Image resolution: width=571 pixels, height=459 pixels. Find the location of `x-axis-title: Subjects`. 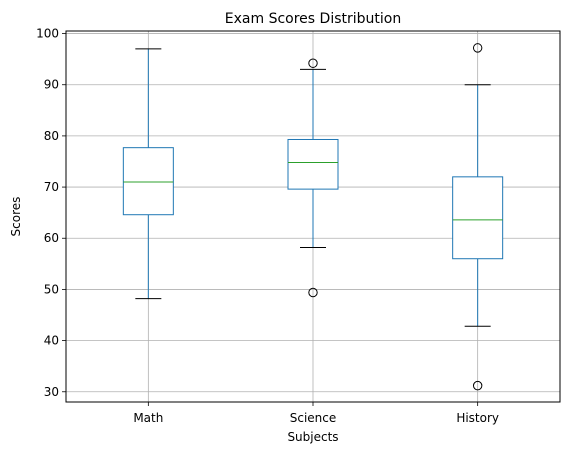

x-axis-title: Subjects is located at coordinates (312, 437).